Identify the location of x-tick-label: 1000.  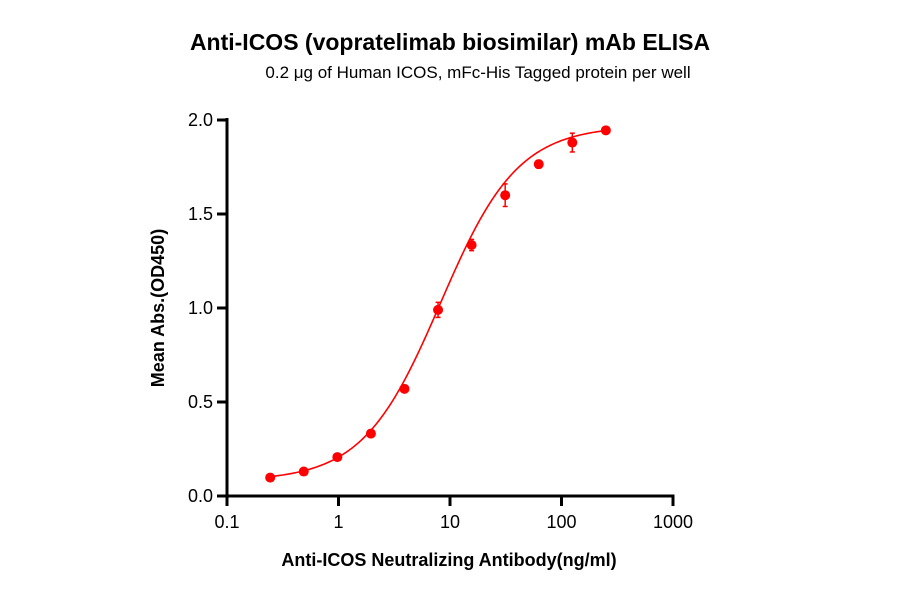
(673, 522).